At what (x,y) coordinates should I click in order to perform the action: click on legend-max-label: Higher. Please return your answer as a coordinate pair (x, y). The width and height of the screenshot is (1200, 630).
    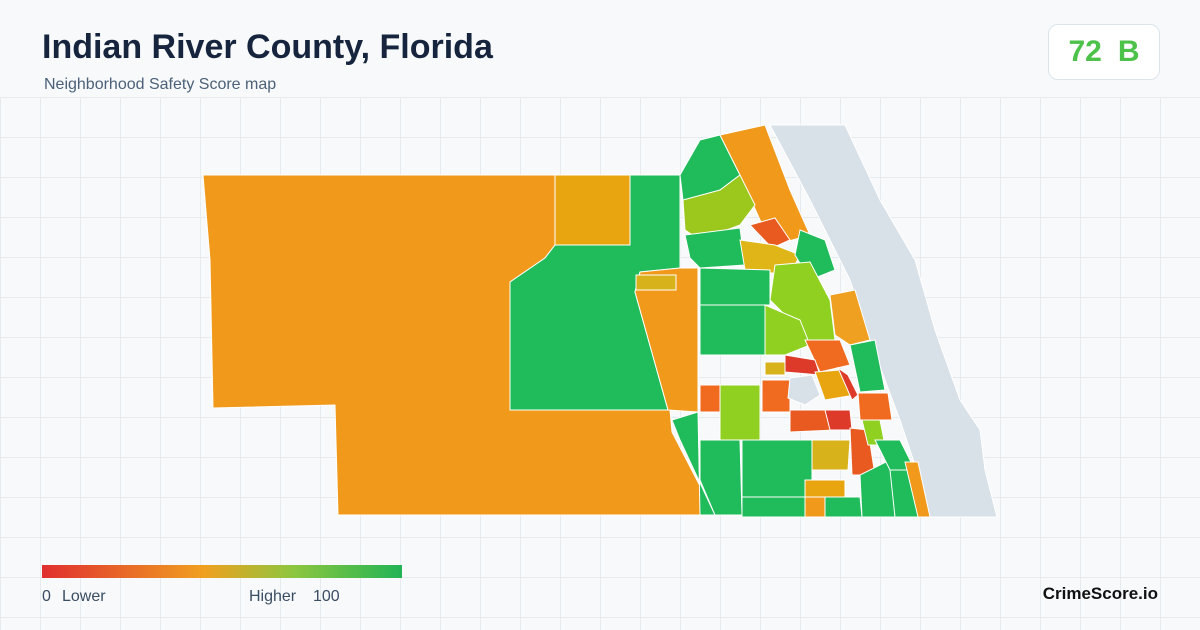
    Looking at the image, I should click on (273, 596).